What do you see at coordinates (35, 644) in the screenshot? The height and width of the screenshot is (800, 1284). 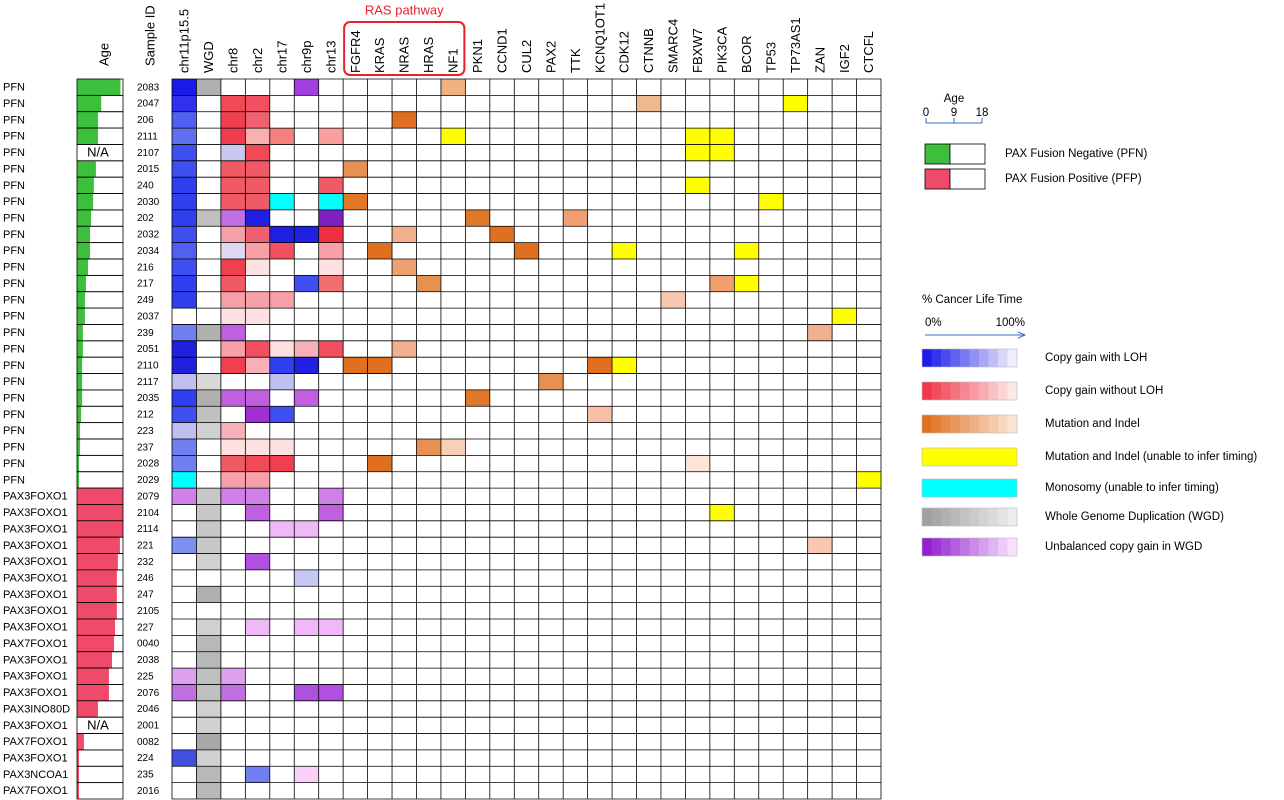 I see `fusion-label: PAX7FOXO1` at bounding box center [35, 644].